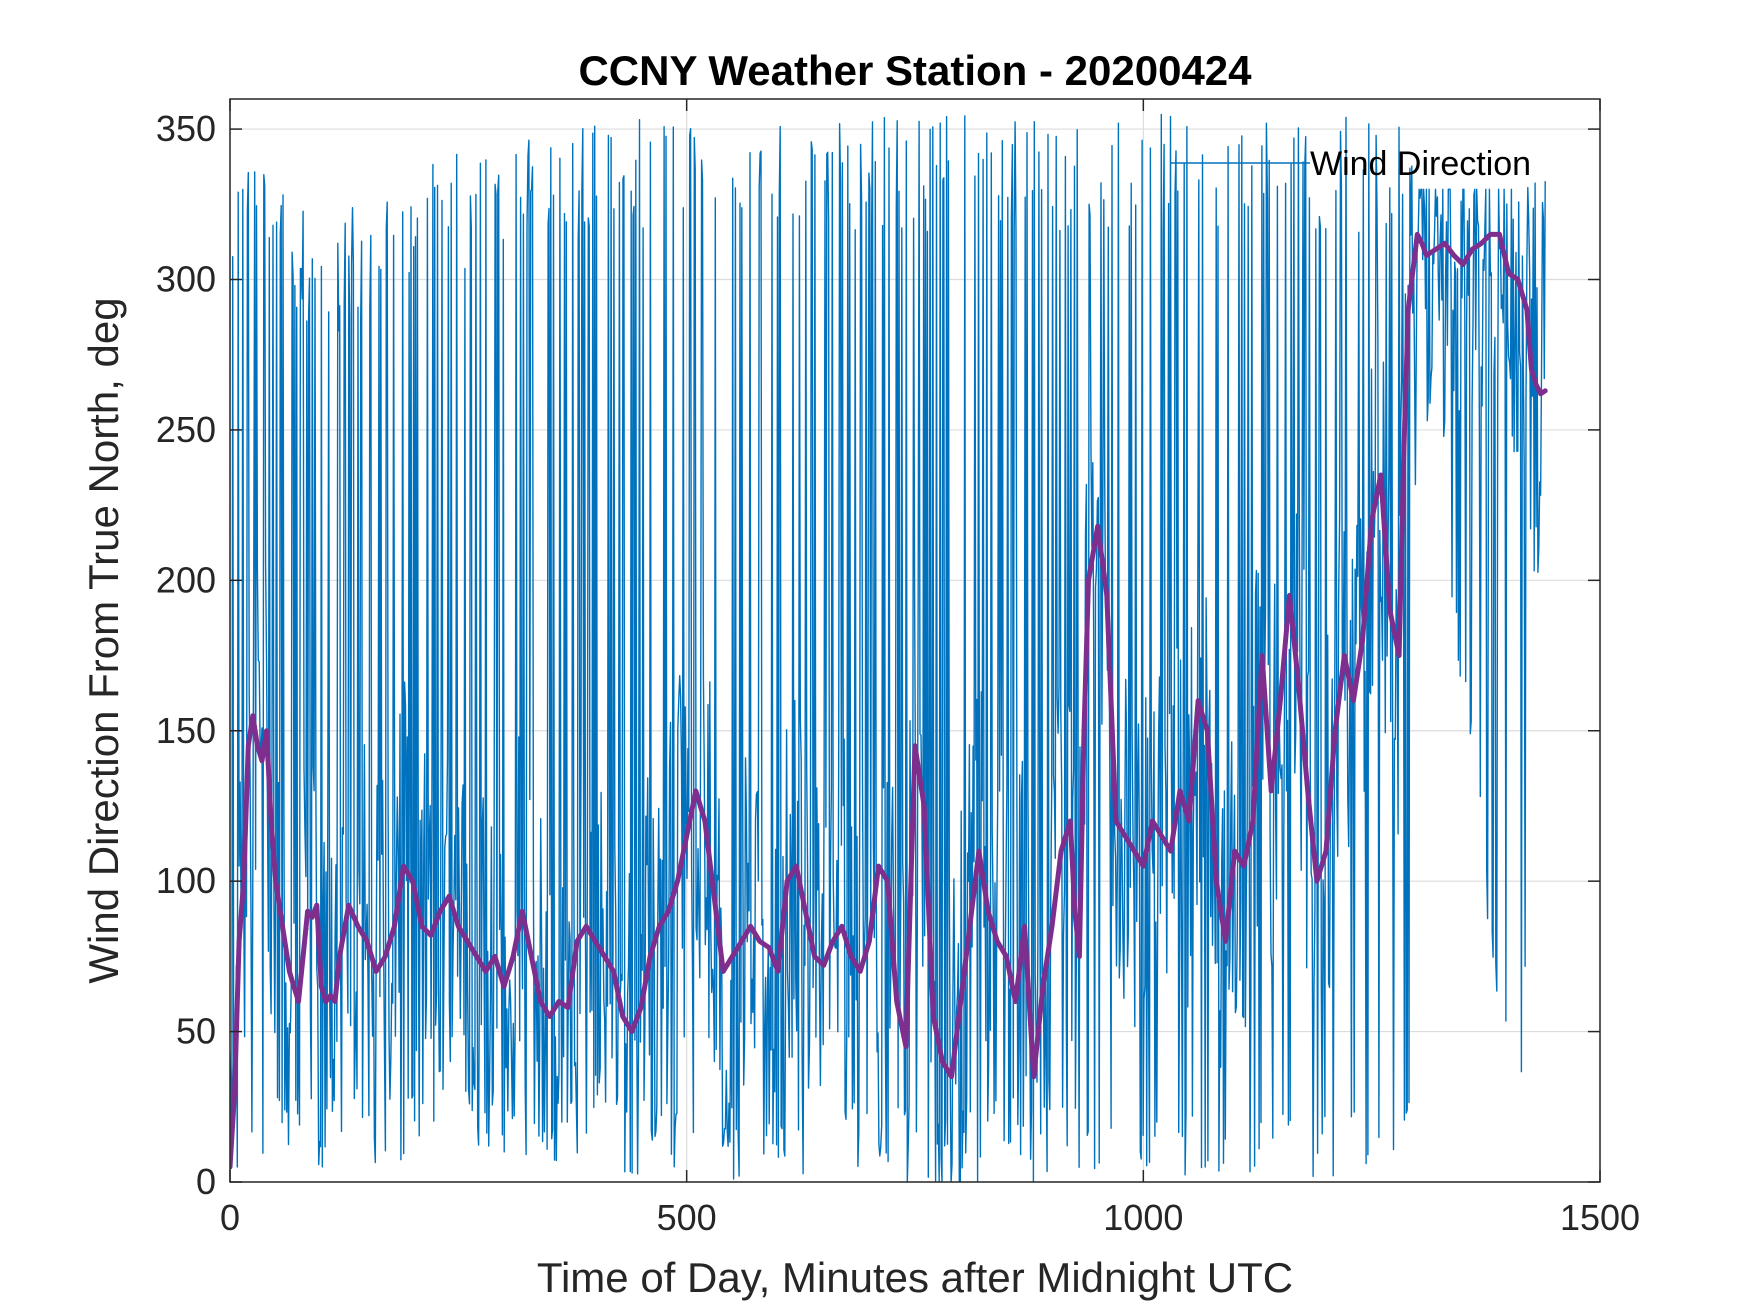  I want to click on legend-entry-wind-direction: Wind Direction, so click(1420, 164).